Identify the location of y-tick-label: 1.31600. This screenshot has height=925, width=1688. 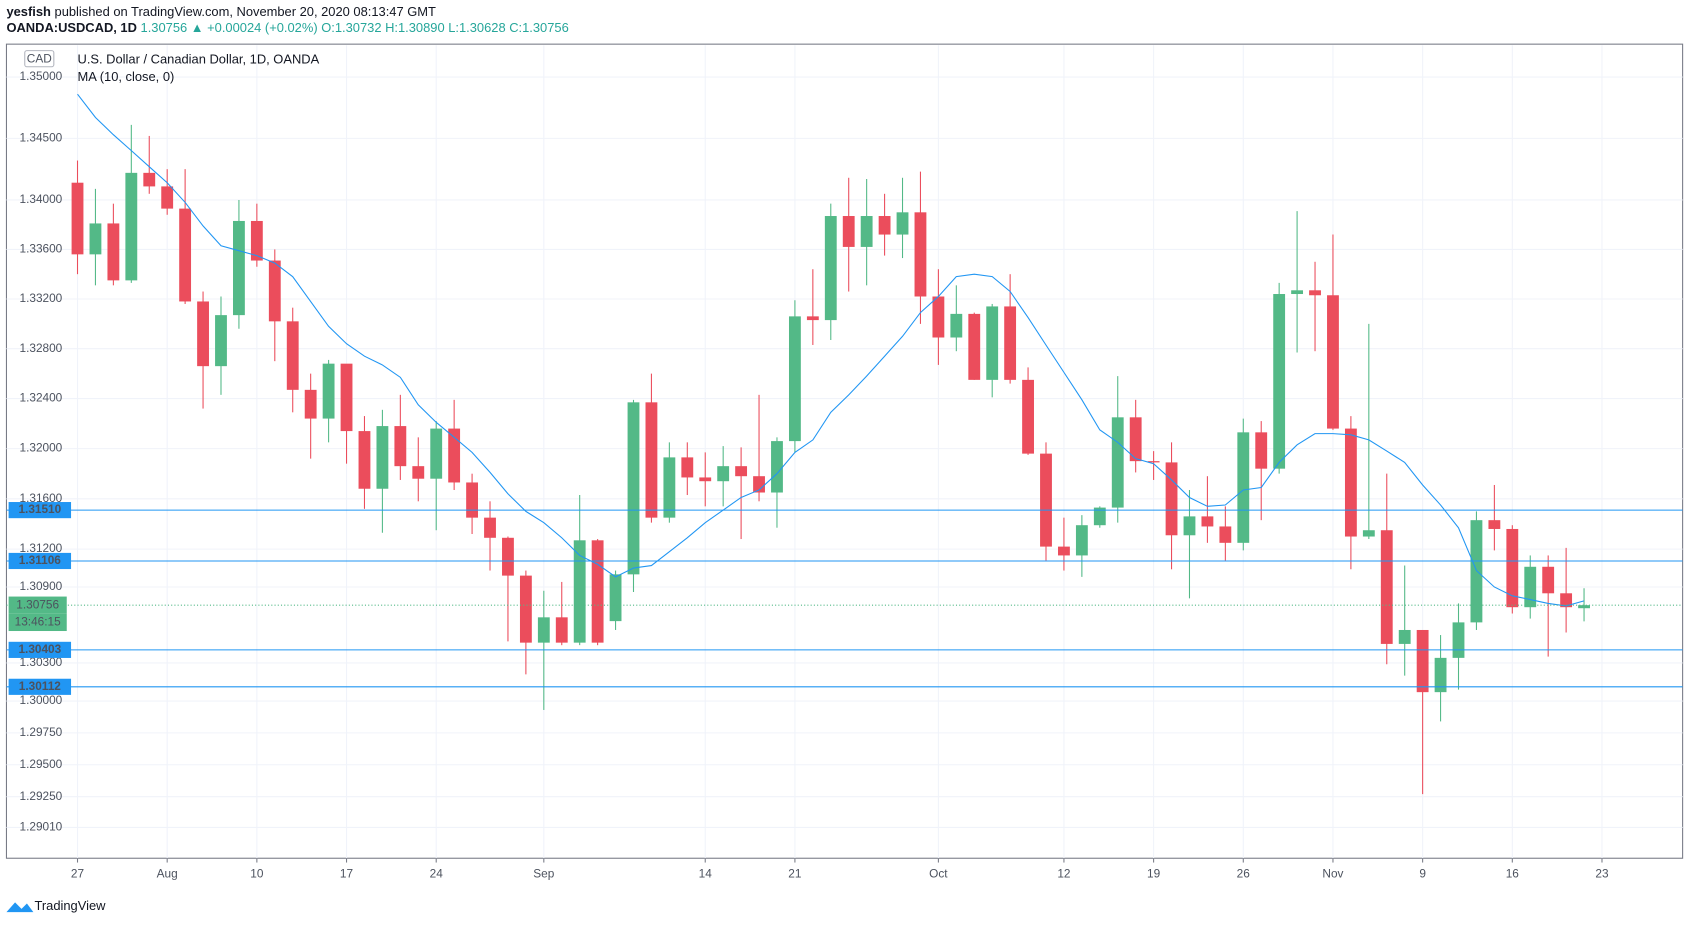
(41, 498).